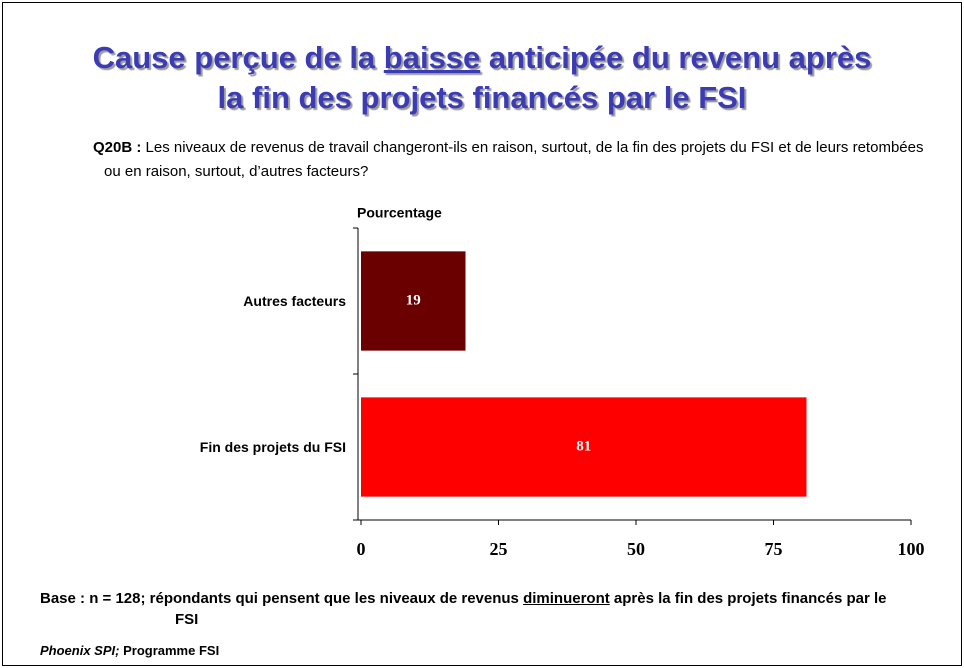 Image resolution: width=964 pixels, height=668 pixels. Describe the element at coordinates (676, 57) in the screenshot. I see `title-part: anticipée du revenu après` at that location.